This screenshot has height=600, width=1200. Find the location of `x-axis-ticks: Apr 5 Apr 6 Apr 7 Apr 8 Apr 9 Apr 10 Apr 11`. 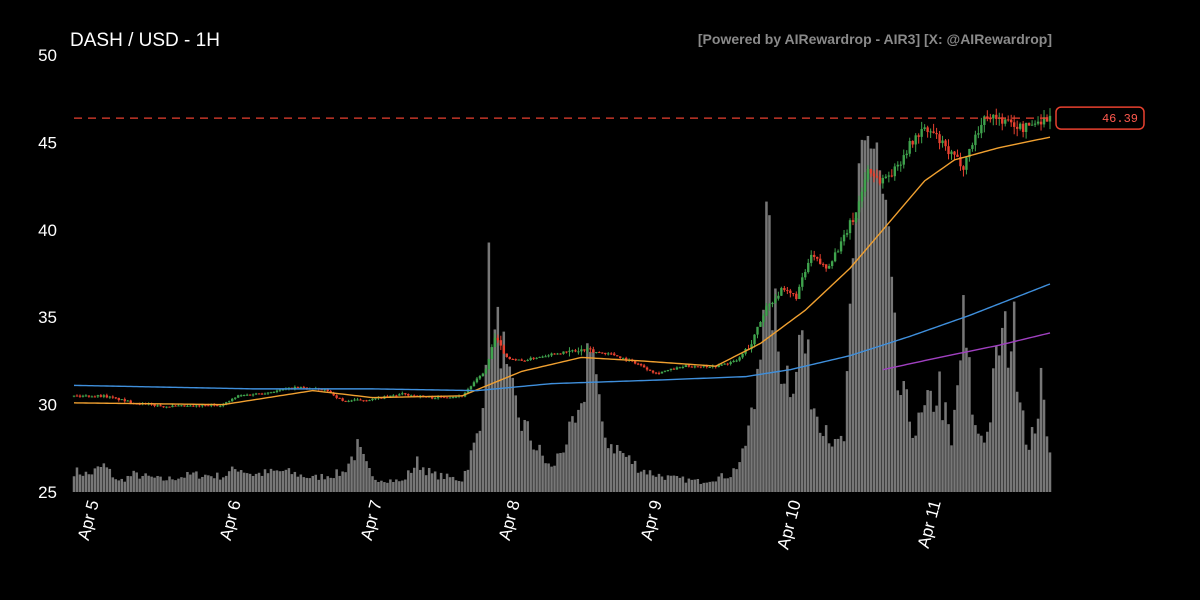

x-axis-ticks: Apr 5 Apr 6 Apr 7 Apr 8 Apr 9 Apr 10 Apr 11 is located at coordinates (509, 524).